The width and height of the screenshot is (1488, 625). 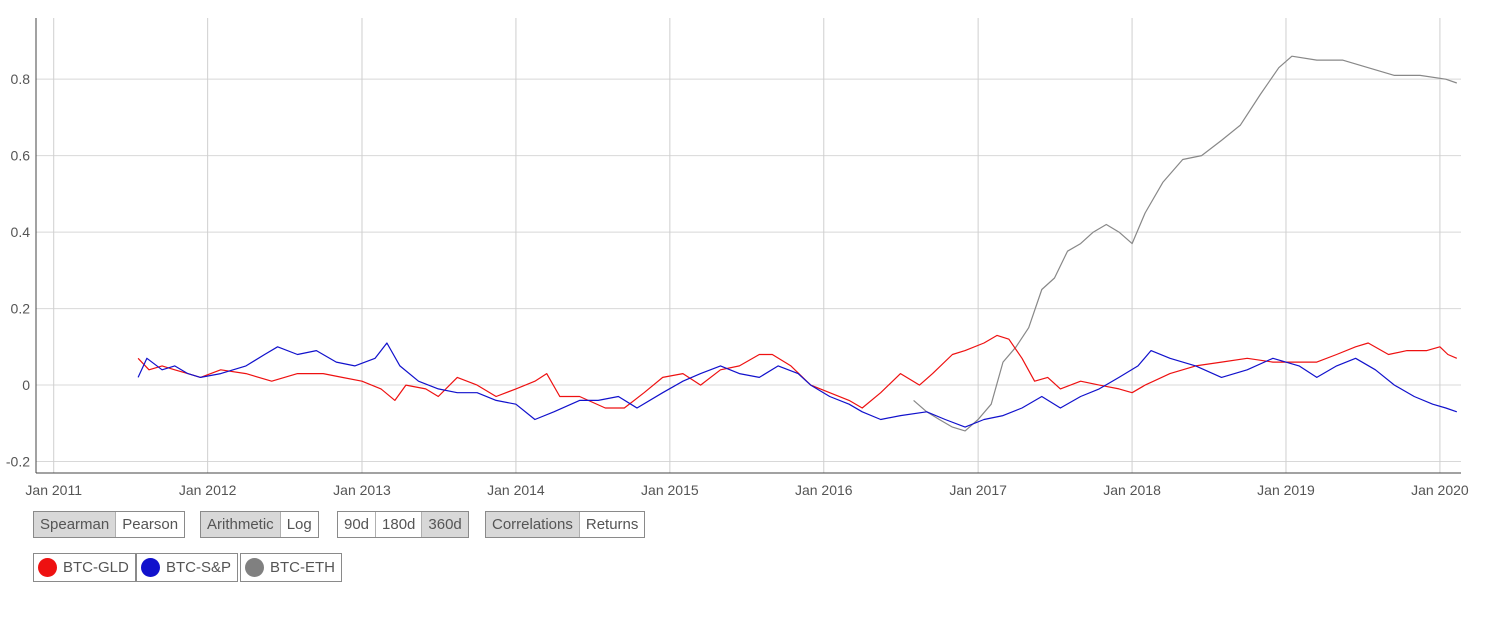 I want to click on legend-item-btc-eth: BTC-ETH, so click(x=291, y=567).